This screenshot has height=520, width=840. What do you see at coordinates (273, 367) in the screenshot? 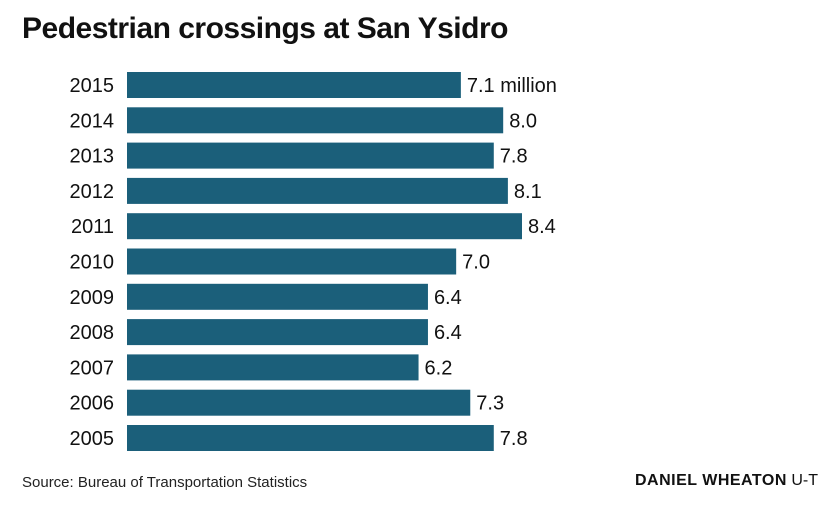
I see `bar-2007` at bounding box center [273, 367].